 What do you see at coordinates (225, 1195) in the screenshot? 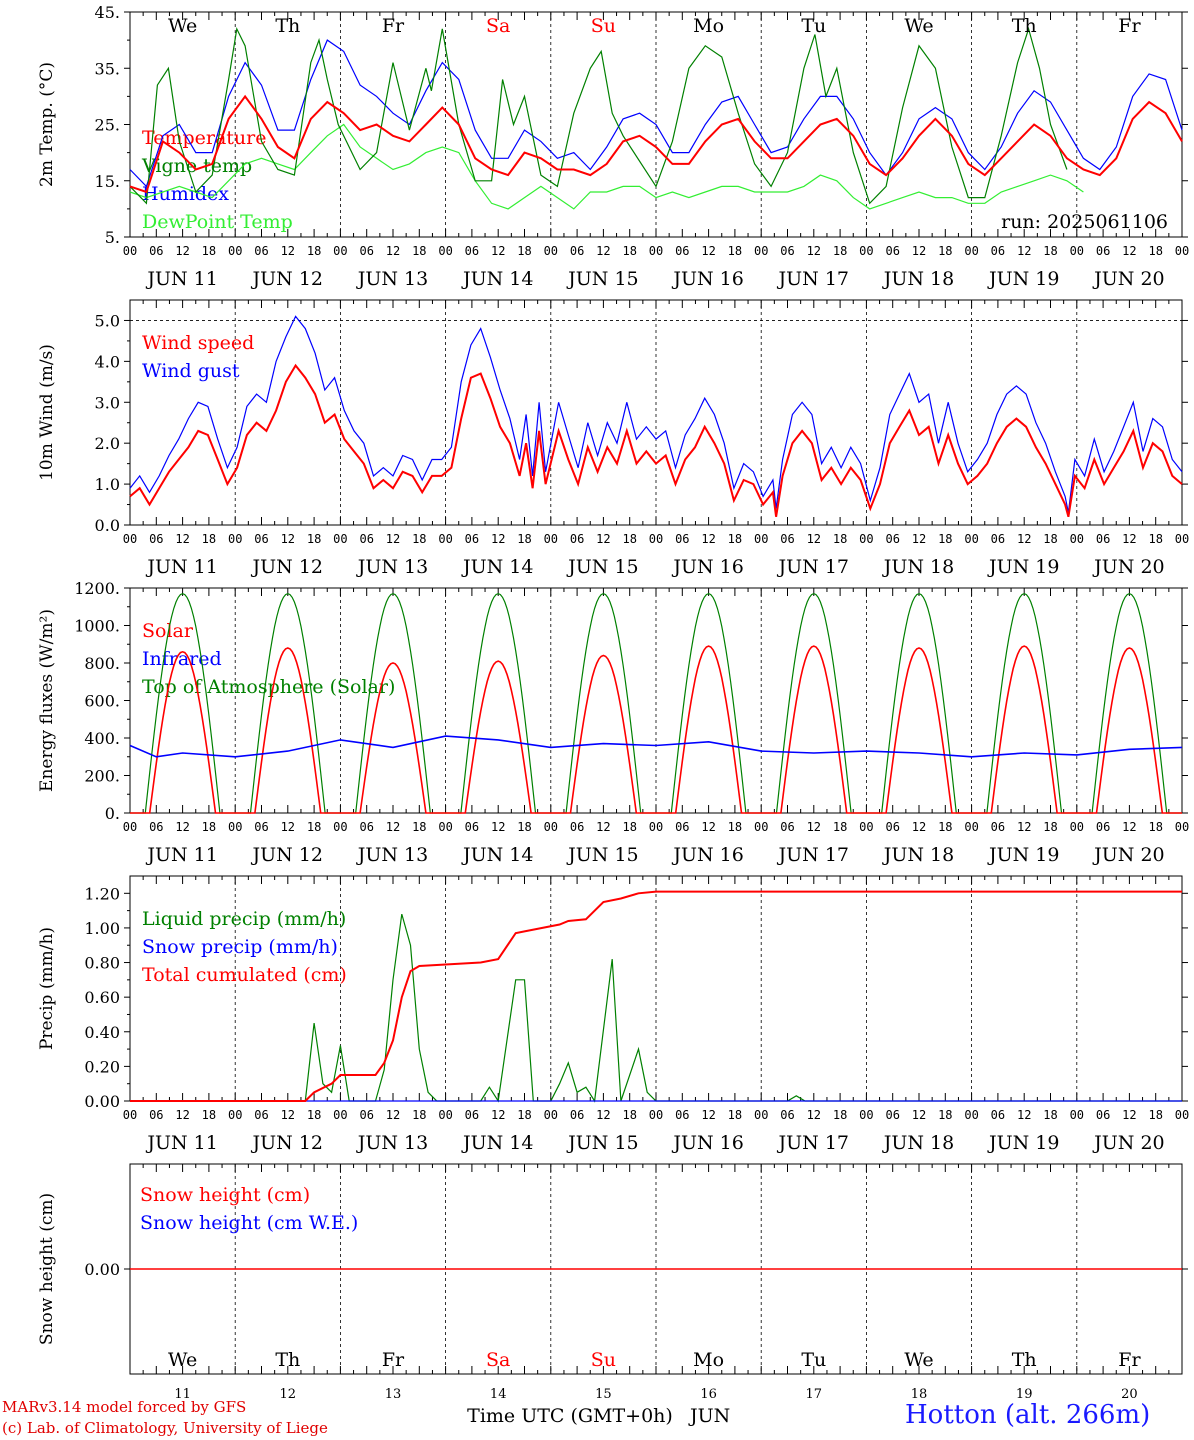
I see `legend-entry: Snow height (cm)` at bounding box center [225, 1195].